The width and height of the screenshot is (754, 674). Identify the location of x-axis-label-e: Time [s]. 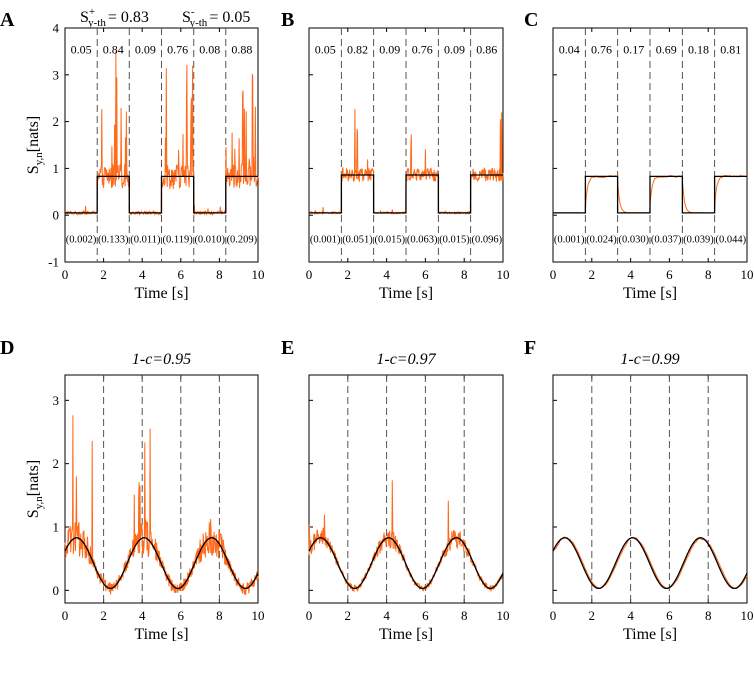
(406, 634).